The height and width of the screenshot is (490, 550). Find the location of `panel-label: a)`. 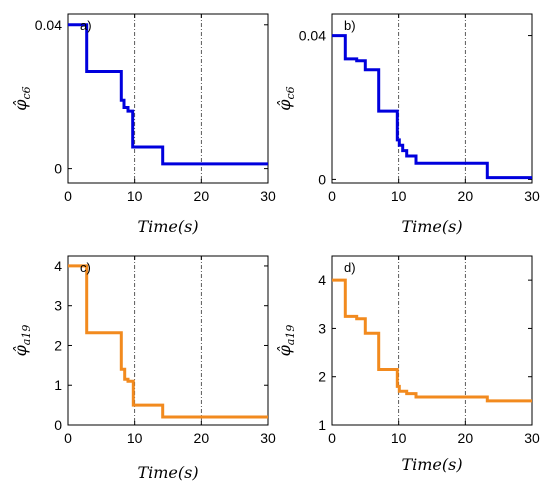

panel-label: a) is located at coordinates (86, 25).